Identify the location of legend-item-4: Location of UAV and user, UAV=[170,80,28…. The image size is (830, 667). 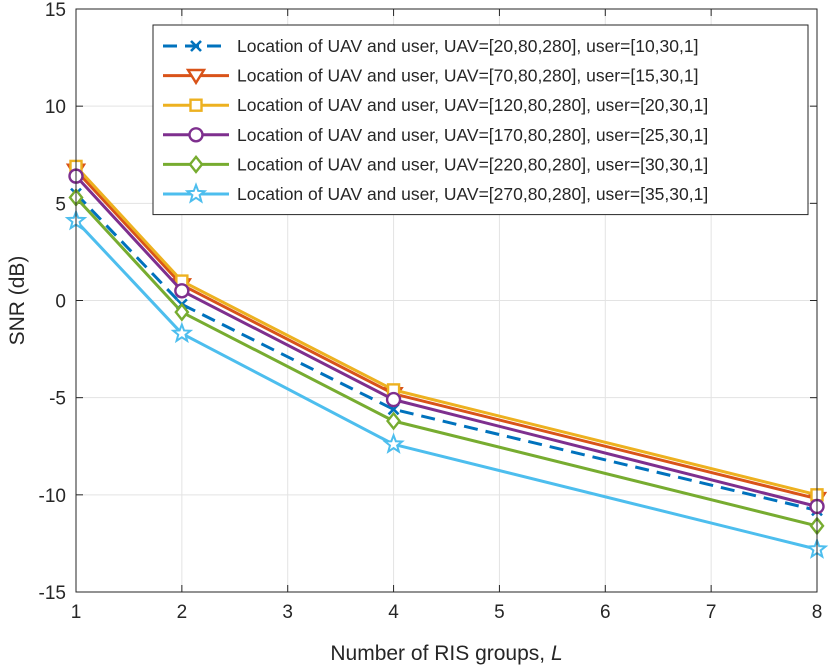
(435, 135).